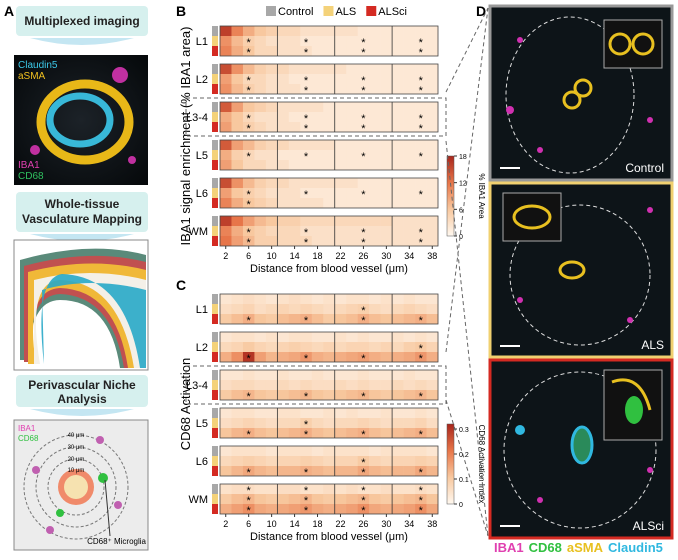  What do you see at coordinates (340, 256) in the screenshot?
I see `x-tick-label: 22` at bounding box center [340, 256].